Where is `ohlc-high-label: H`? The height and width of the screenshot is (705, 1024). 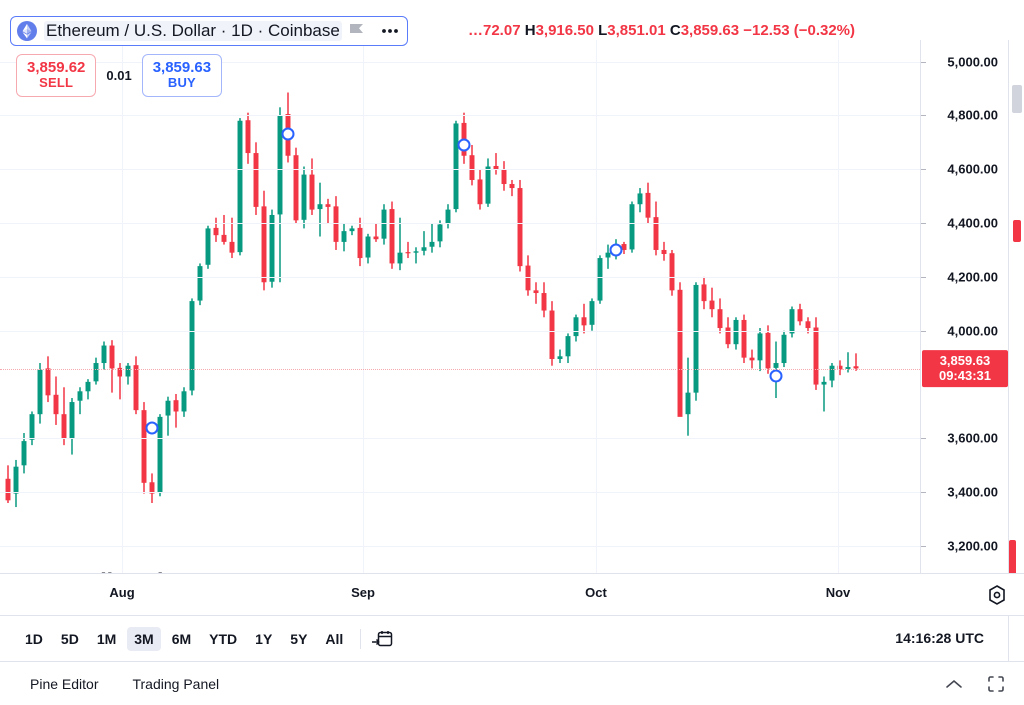
ohlc-high-label: H is located at coordinates (530, 30).